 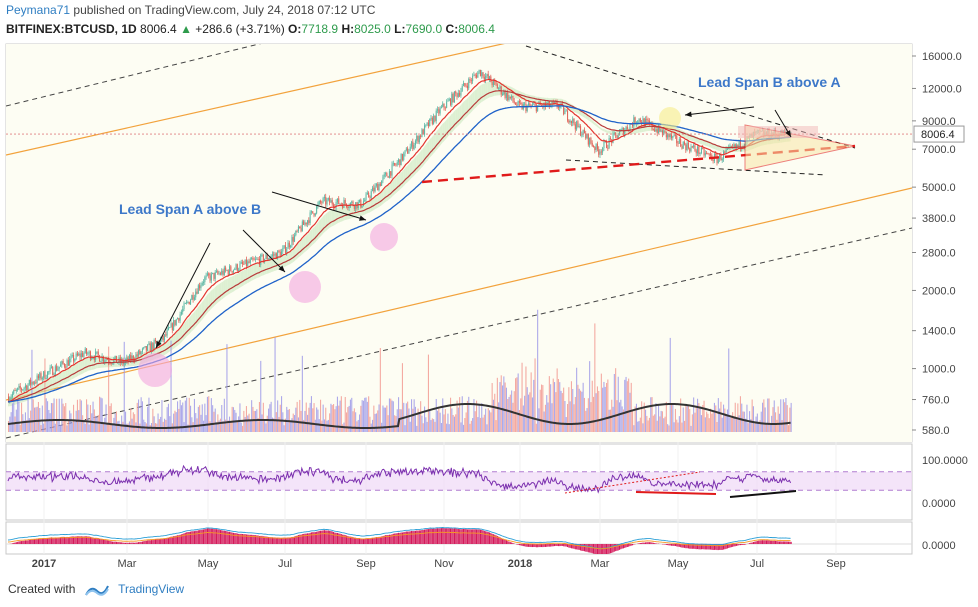 What do you see at coordinates (459, 538) in the screenshot?
I see `macd-pane` at bounding box center [459, 538].